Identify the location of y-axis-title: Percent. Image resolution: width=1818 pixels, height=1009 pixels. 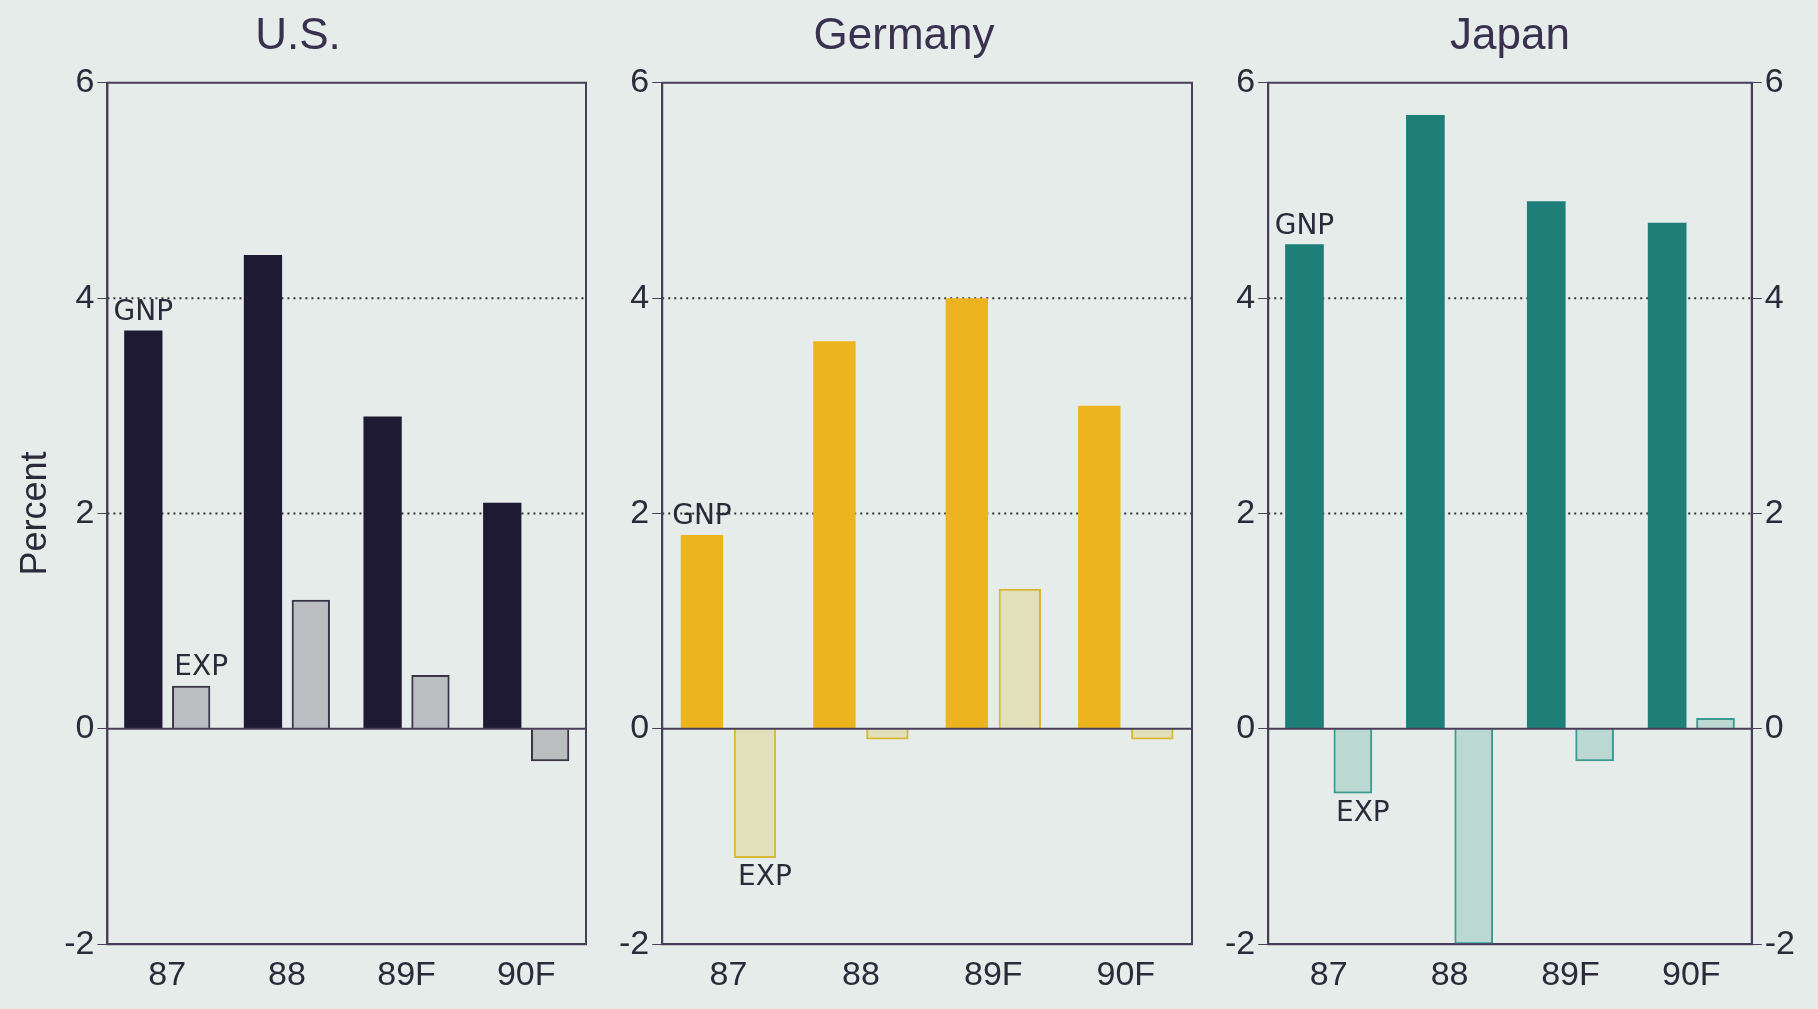
(33, 513).